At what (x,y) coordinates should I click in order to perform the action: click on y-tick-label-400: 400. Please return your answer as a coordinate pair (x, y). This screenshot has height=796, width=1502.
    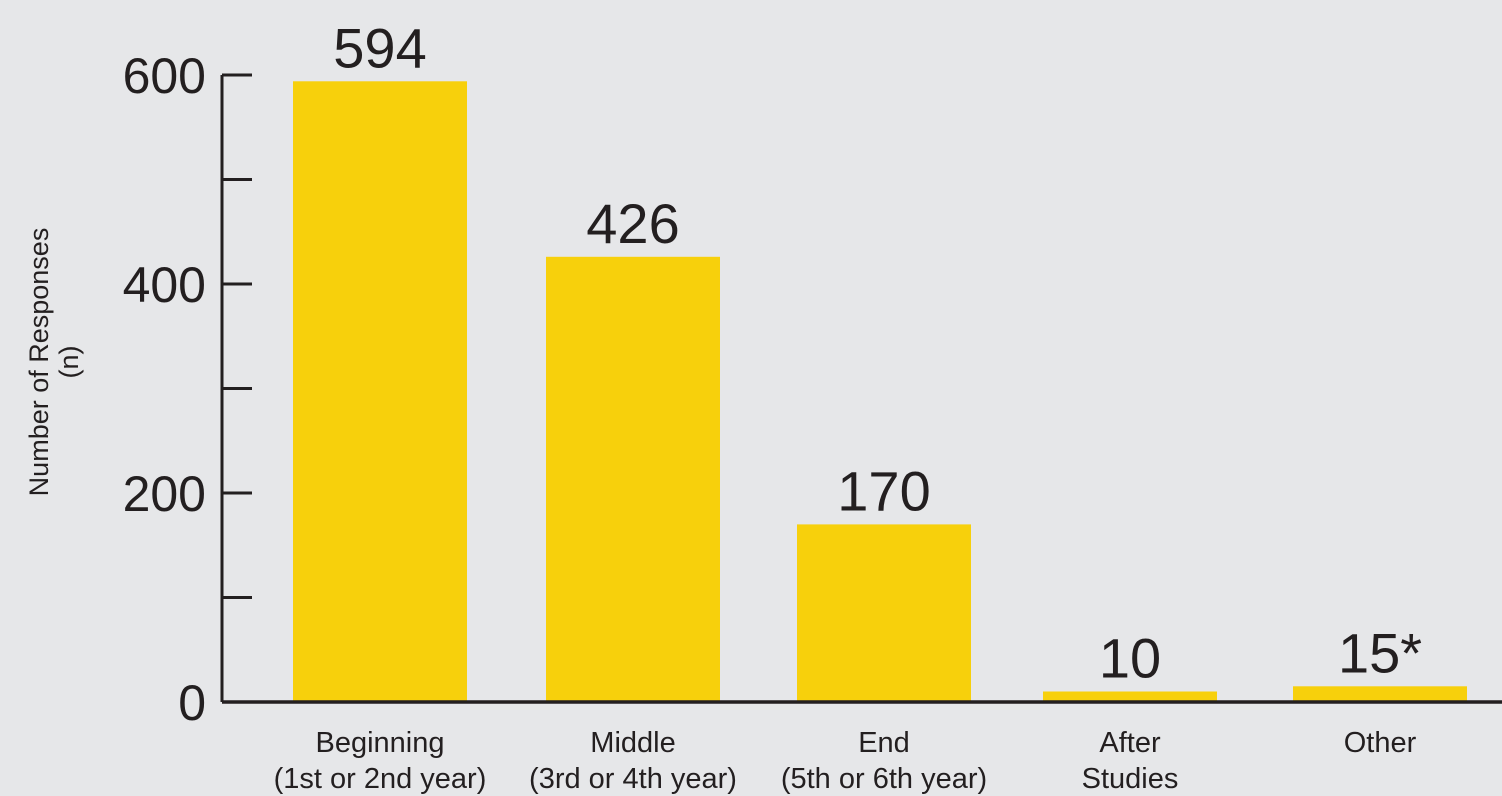
    Looking at the image, I should click on (164, 285).